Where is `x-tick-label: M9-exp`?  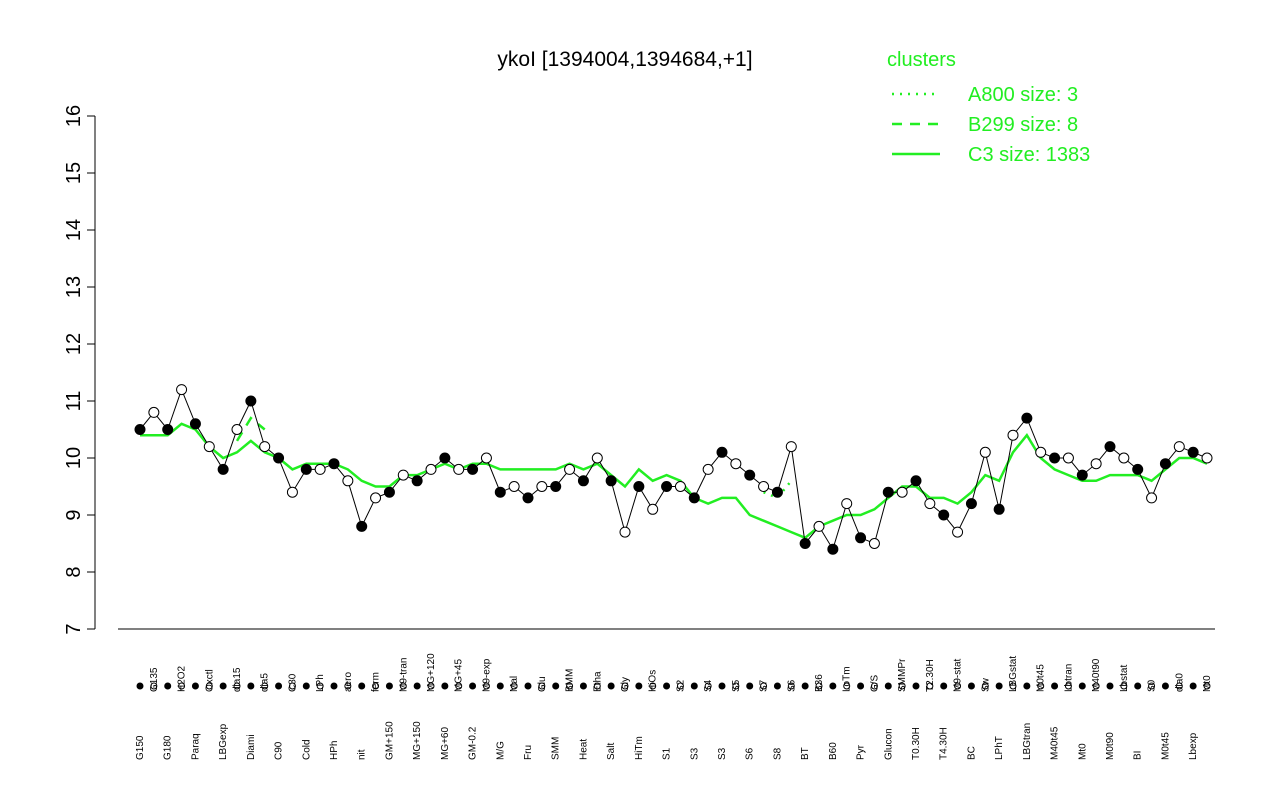
x-tick-label: M9-exp is located at coordinates (486, 675).